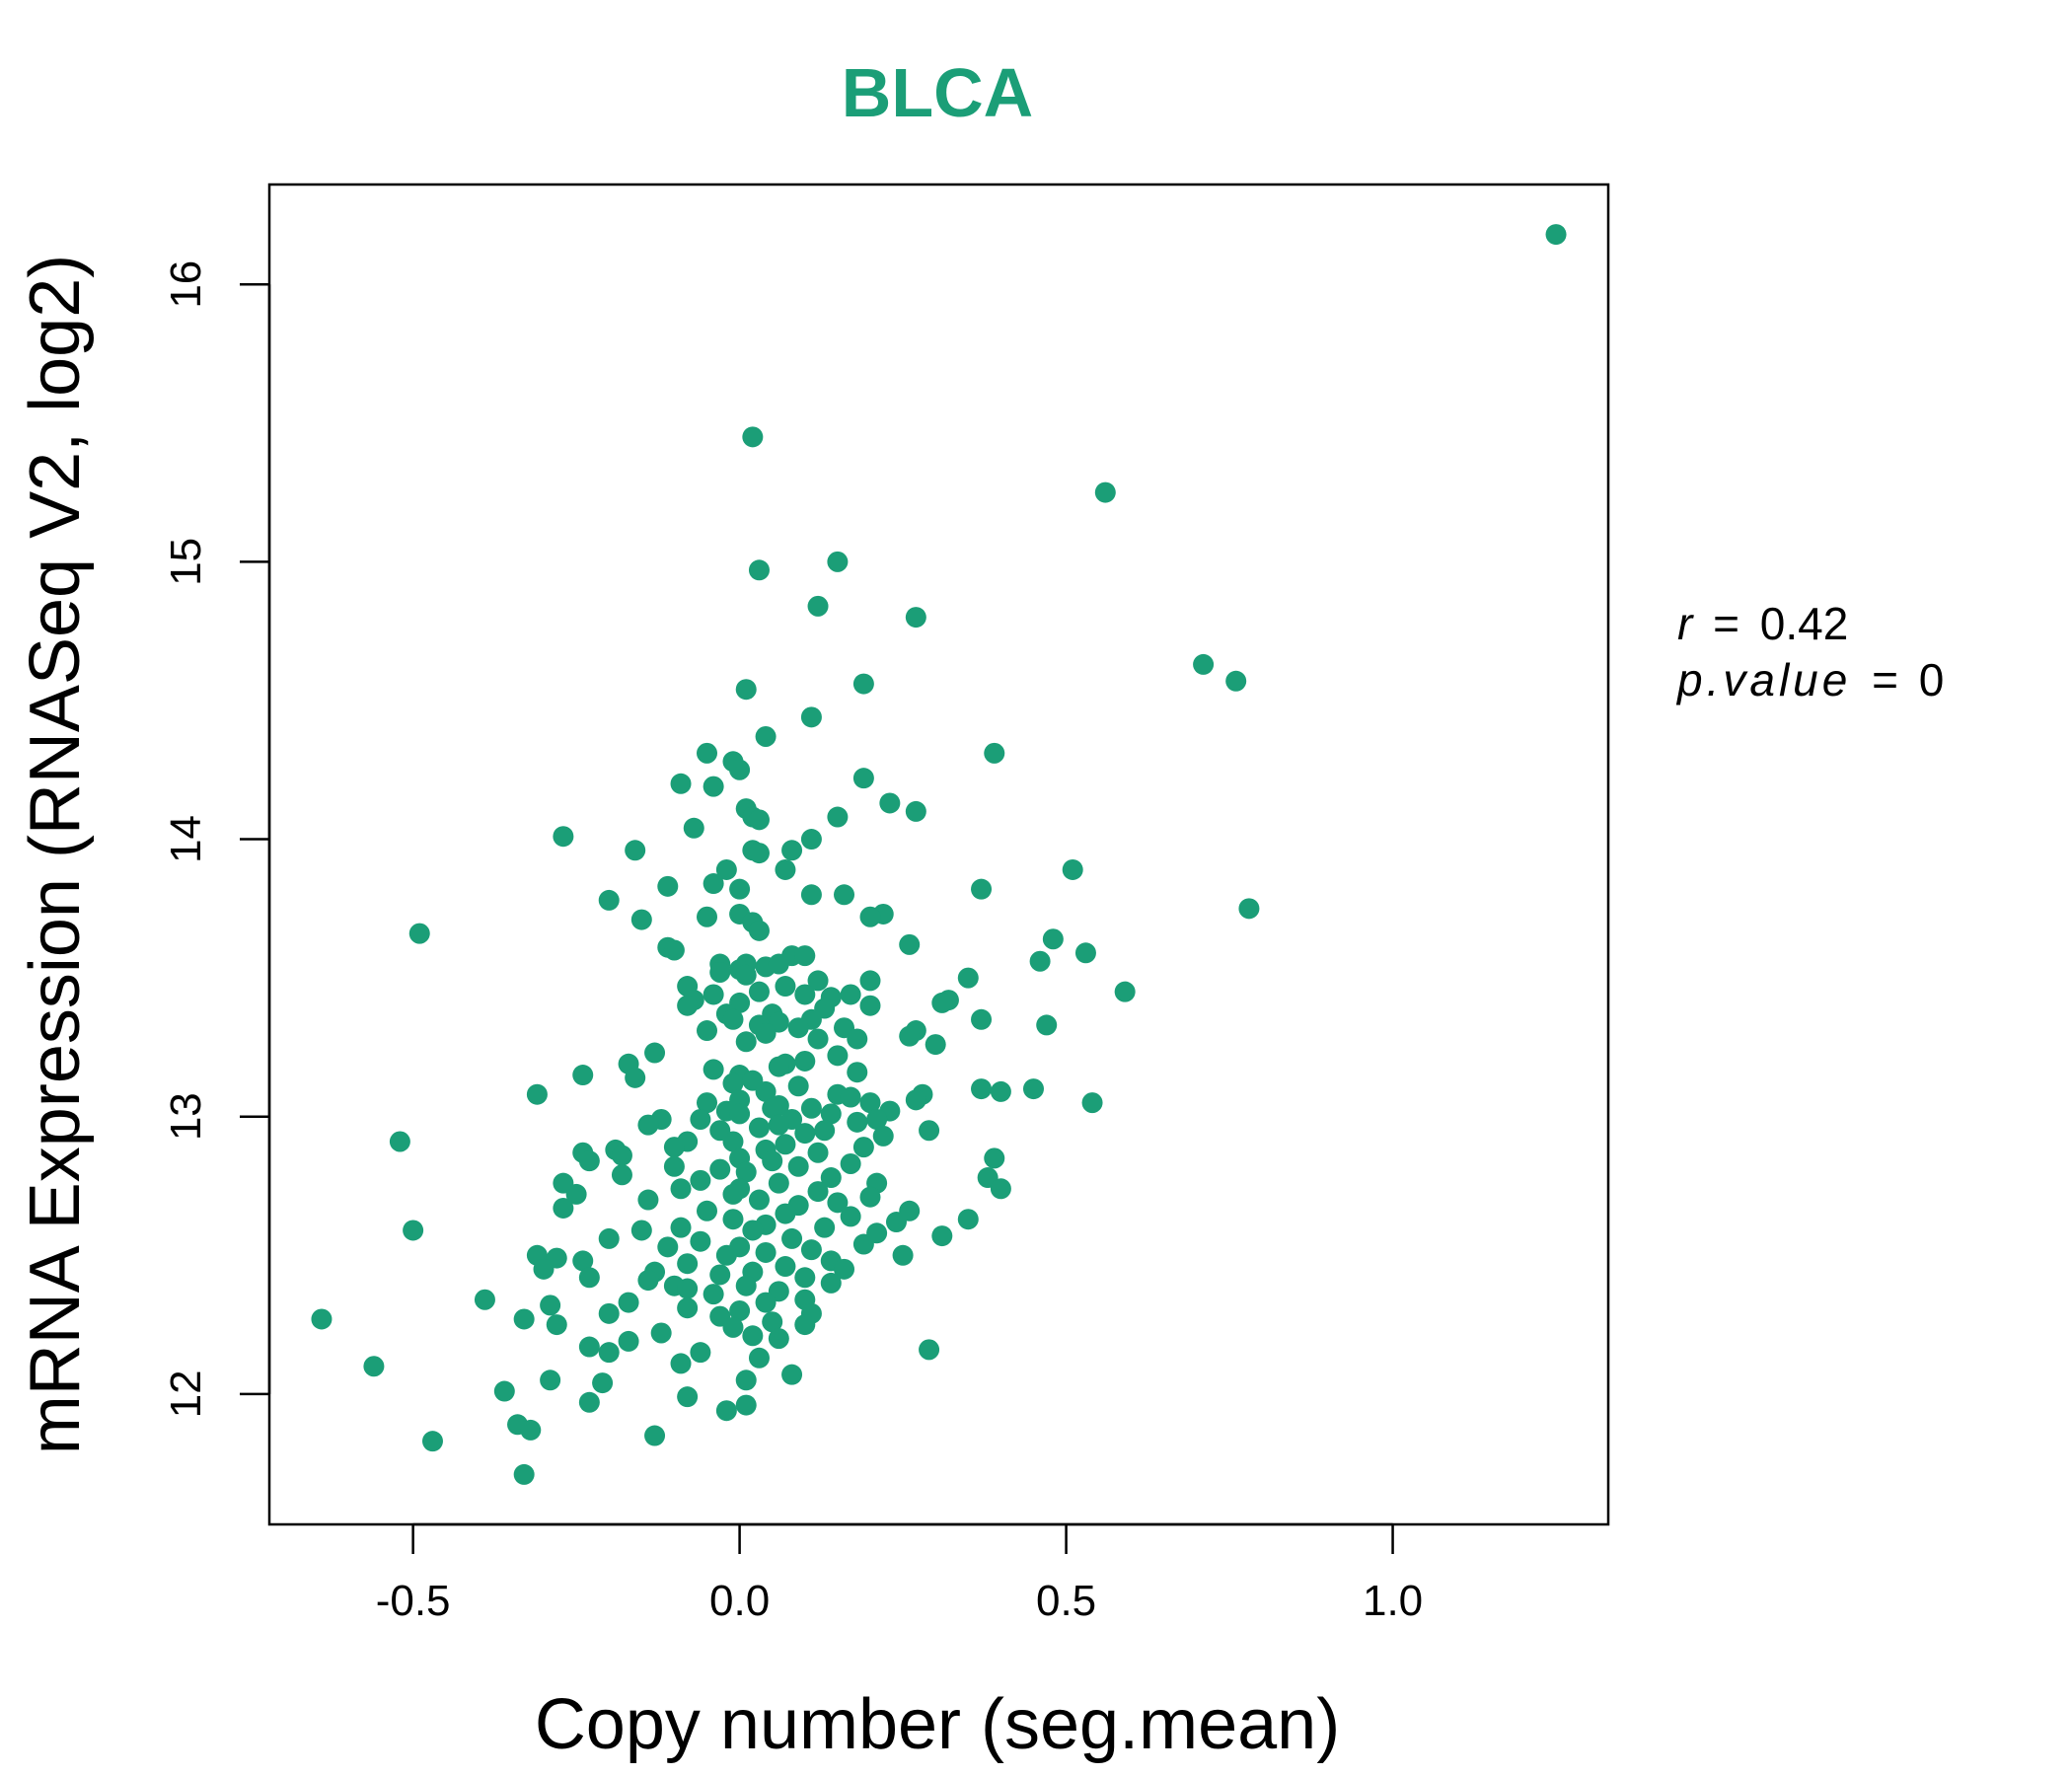 The width and height of the screenshot is (2072, 1776). Describe the element at coordinates (1810, 680) in the screenshot. I see `p-statistic: p.value = 0` at that location.